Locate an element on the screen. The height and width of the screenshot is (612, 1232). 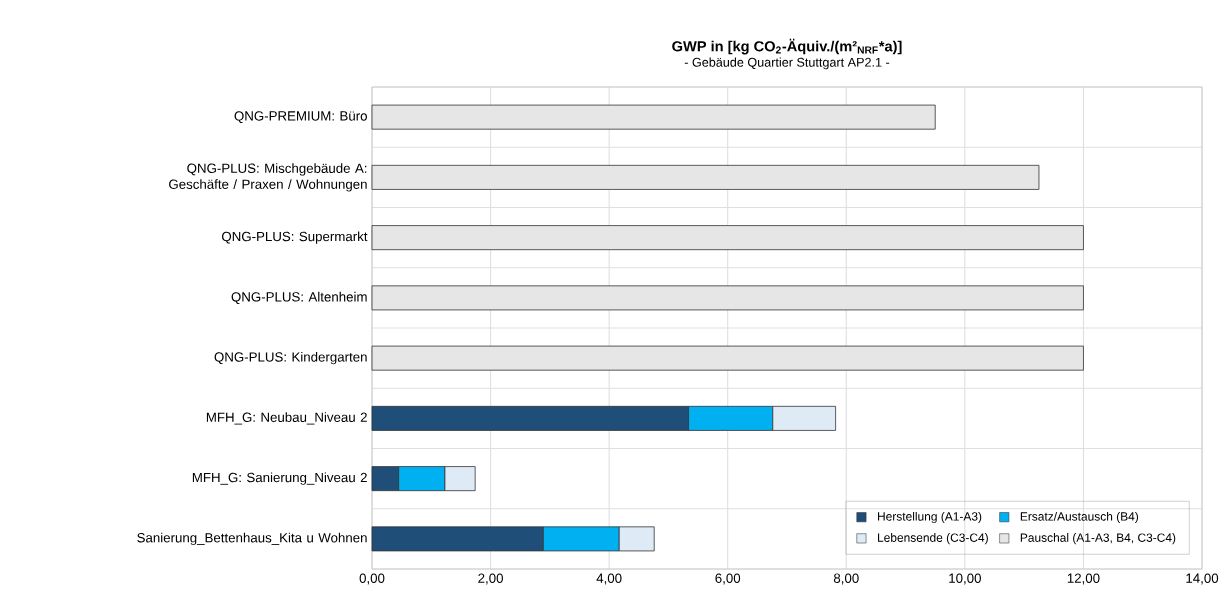
legend-label: Lebensende (C3-C4) is located at coordinates (933, 539).